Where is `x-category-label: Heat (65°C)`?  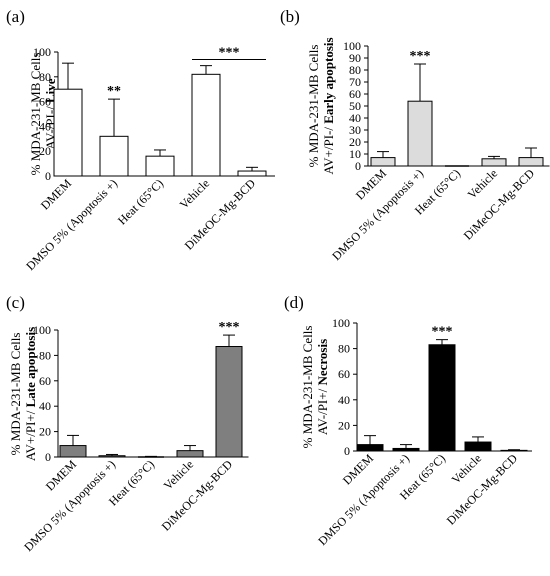 x-category-label: Heat (65°C) is located at coordinates (140, 201).